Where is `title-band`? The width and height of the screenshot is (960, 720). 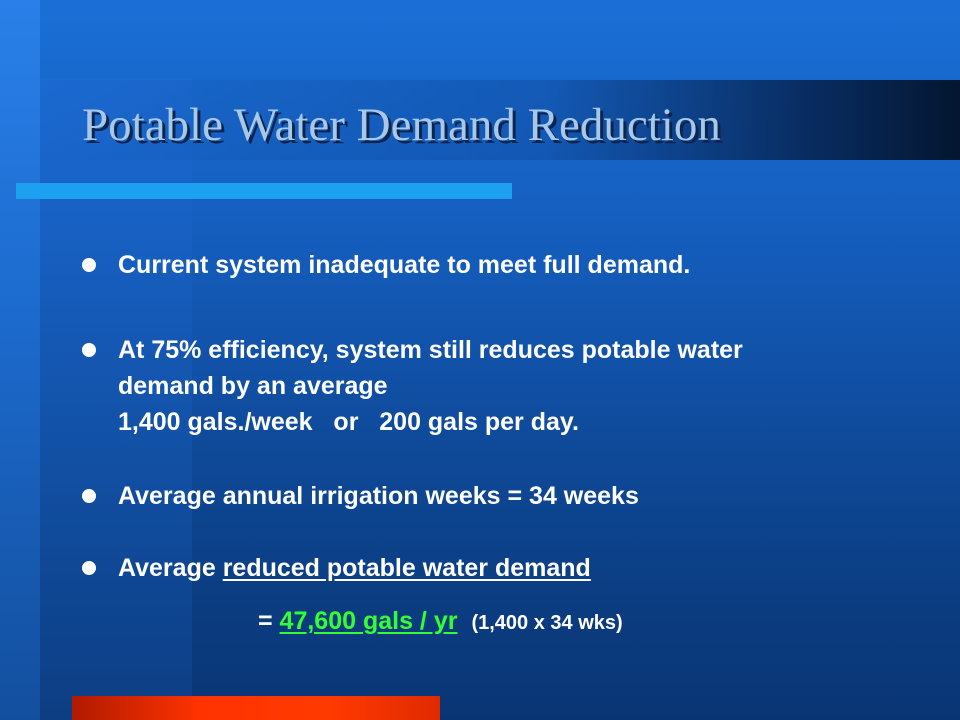 title-band is located at coordinates (500, 120).